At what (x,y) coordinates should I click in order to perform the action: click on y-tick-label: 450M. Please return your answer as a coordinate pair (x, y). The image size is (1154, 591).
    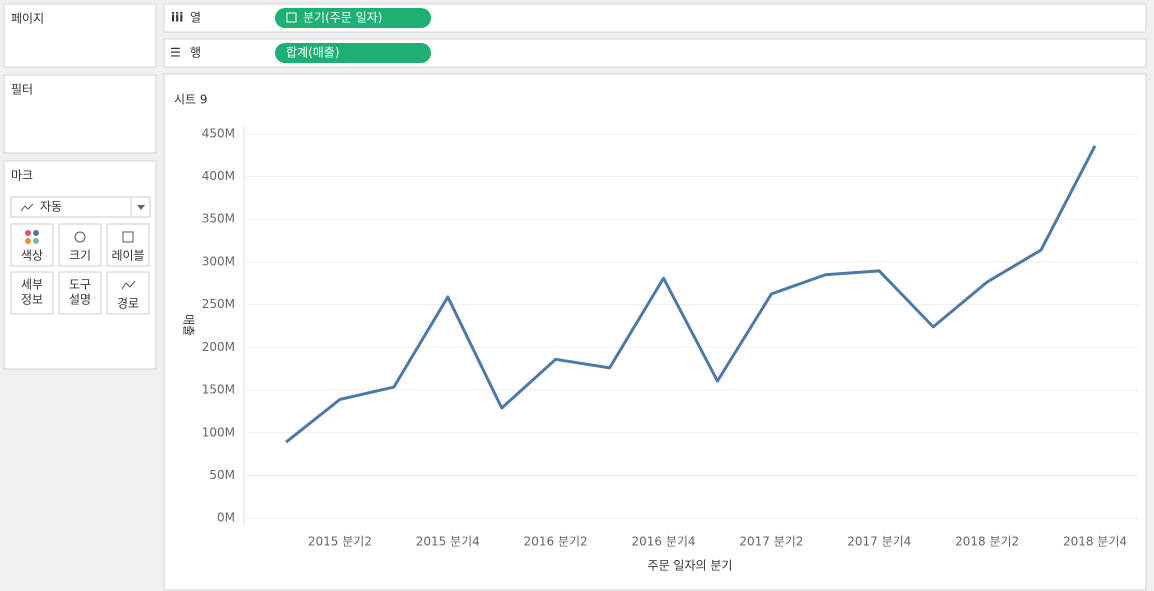
    Looking at the image, I should click on (218, 133).